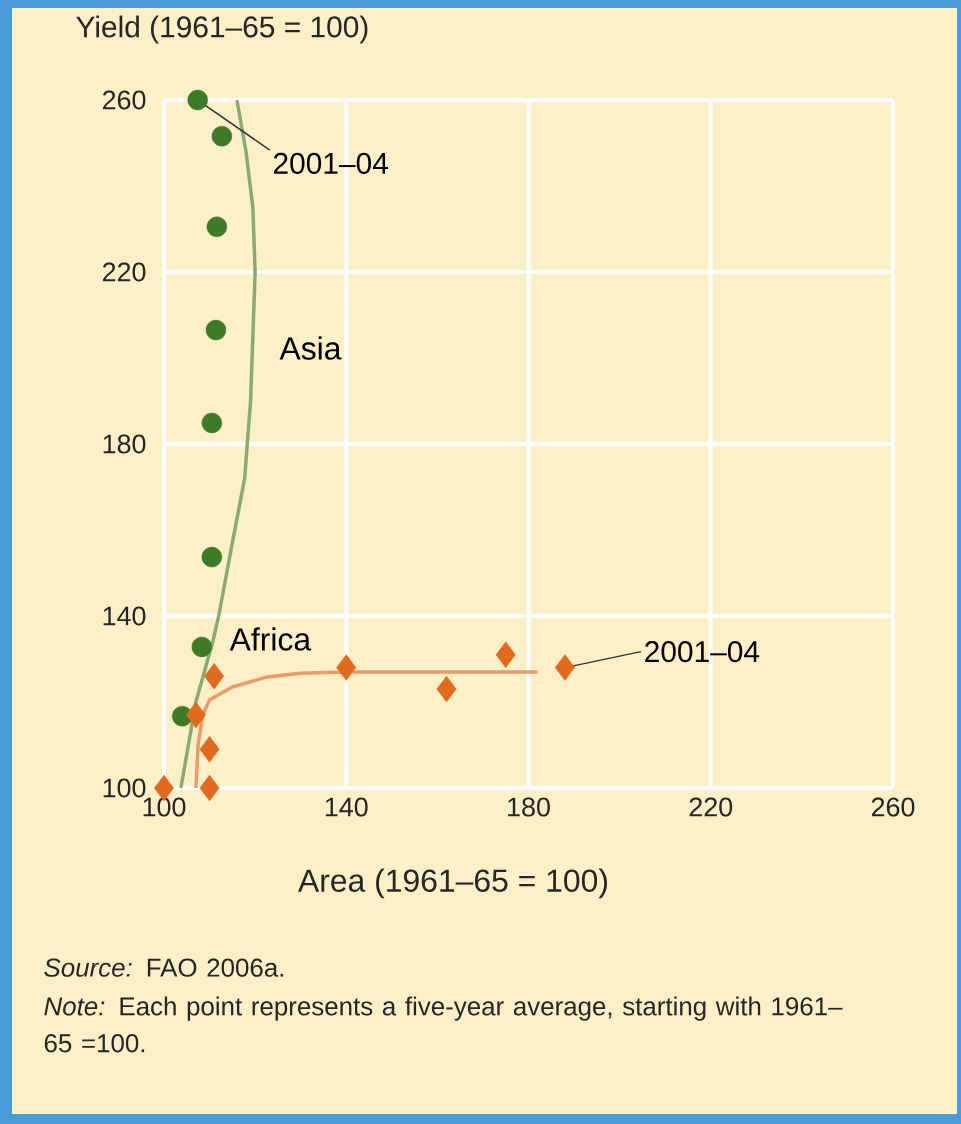 This screenshot has height=1124, width=961. What do you see at coordinates (443, 1024) in the screenshot?
I see `text: Note: Each point represents a five-year average, starting with 1961–65 =100.` at bounding box center [443, 1024].